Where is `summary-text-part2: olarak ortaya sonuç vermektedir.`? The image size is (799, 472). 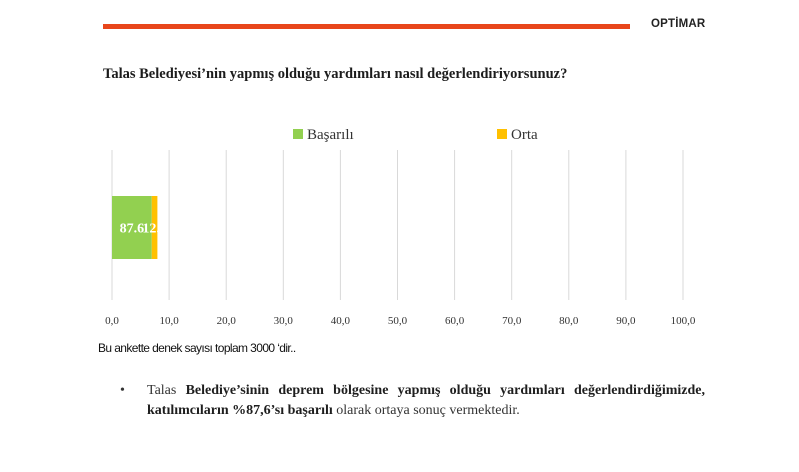
summary-text-part2: olarak ortaya sonuç vermektedir. is located at coordinates (426, 410).